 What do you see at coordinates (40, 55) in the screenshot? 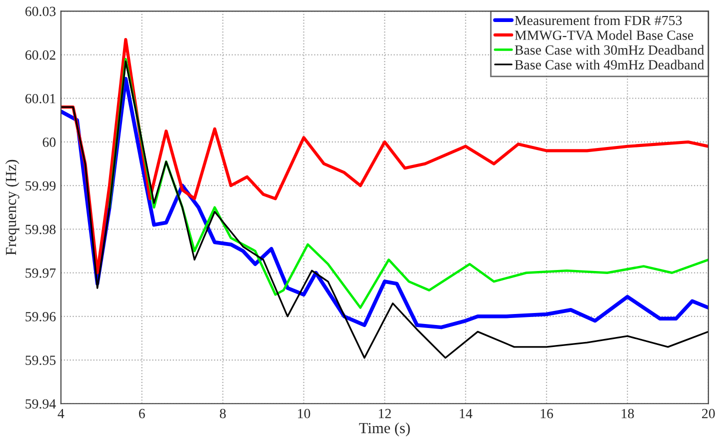
I see `y-tick-label: 60.02` at bounding box center [40, 55].